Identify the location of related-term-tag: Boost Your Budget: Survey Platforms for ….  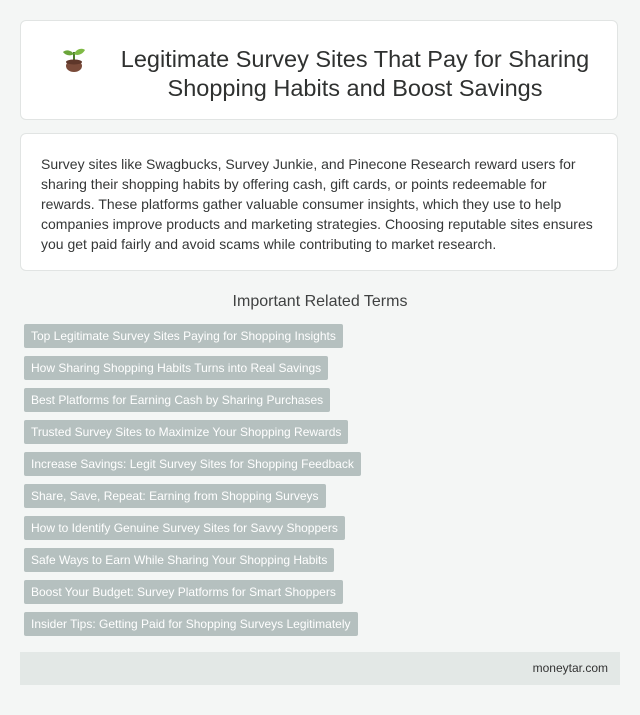
(183, 592).